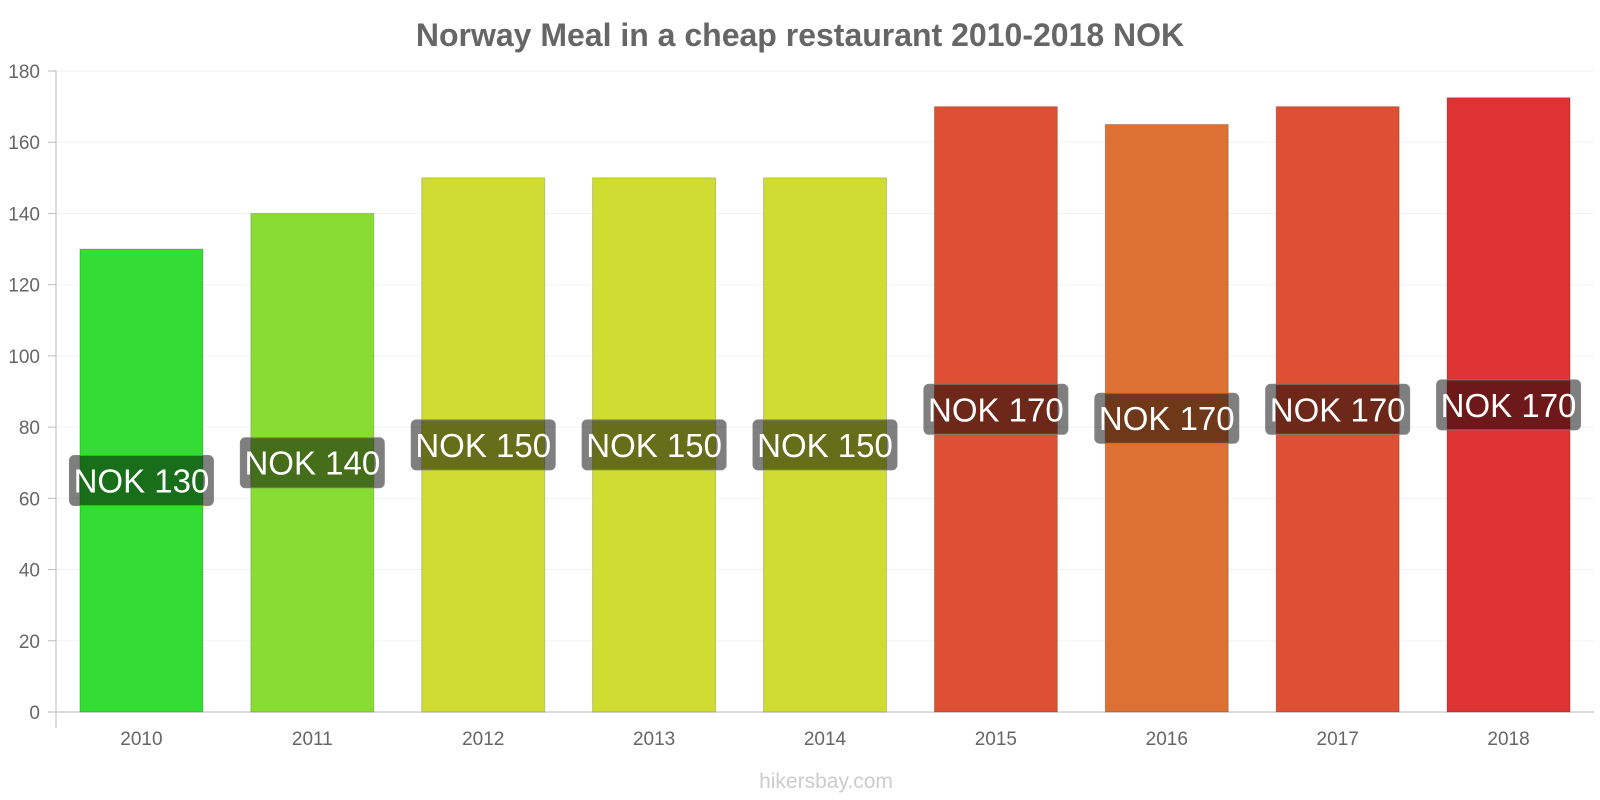 The image size is (1600, 800). I want to click on credit-text: hikersbay.com, so click(826, 781).